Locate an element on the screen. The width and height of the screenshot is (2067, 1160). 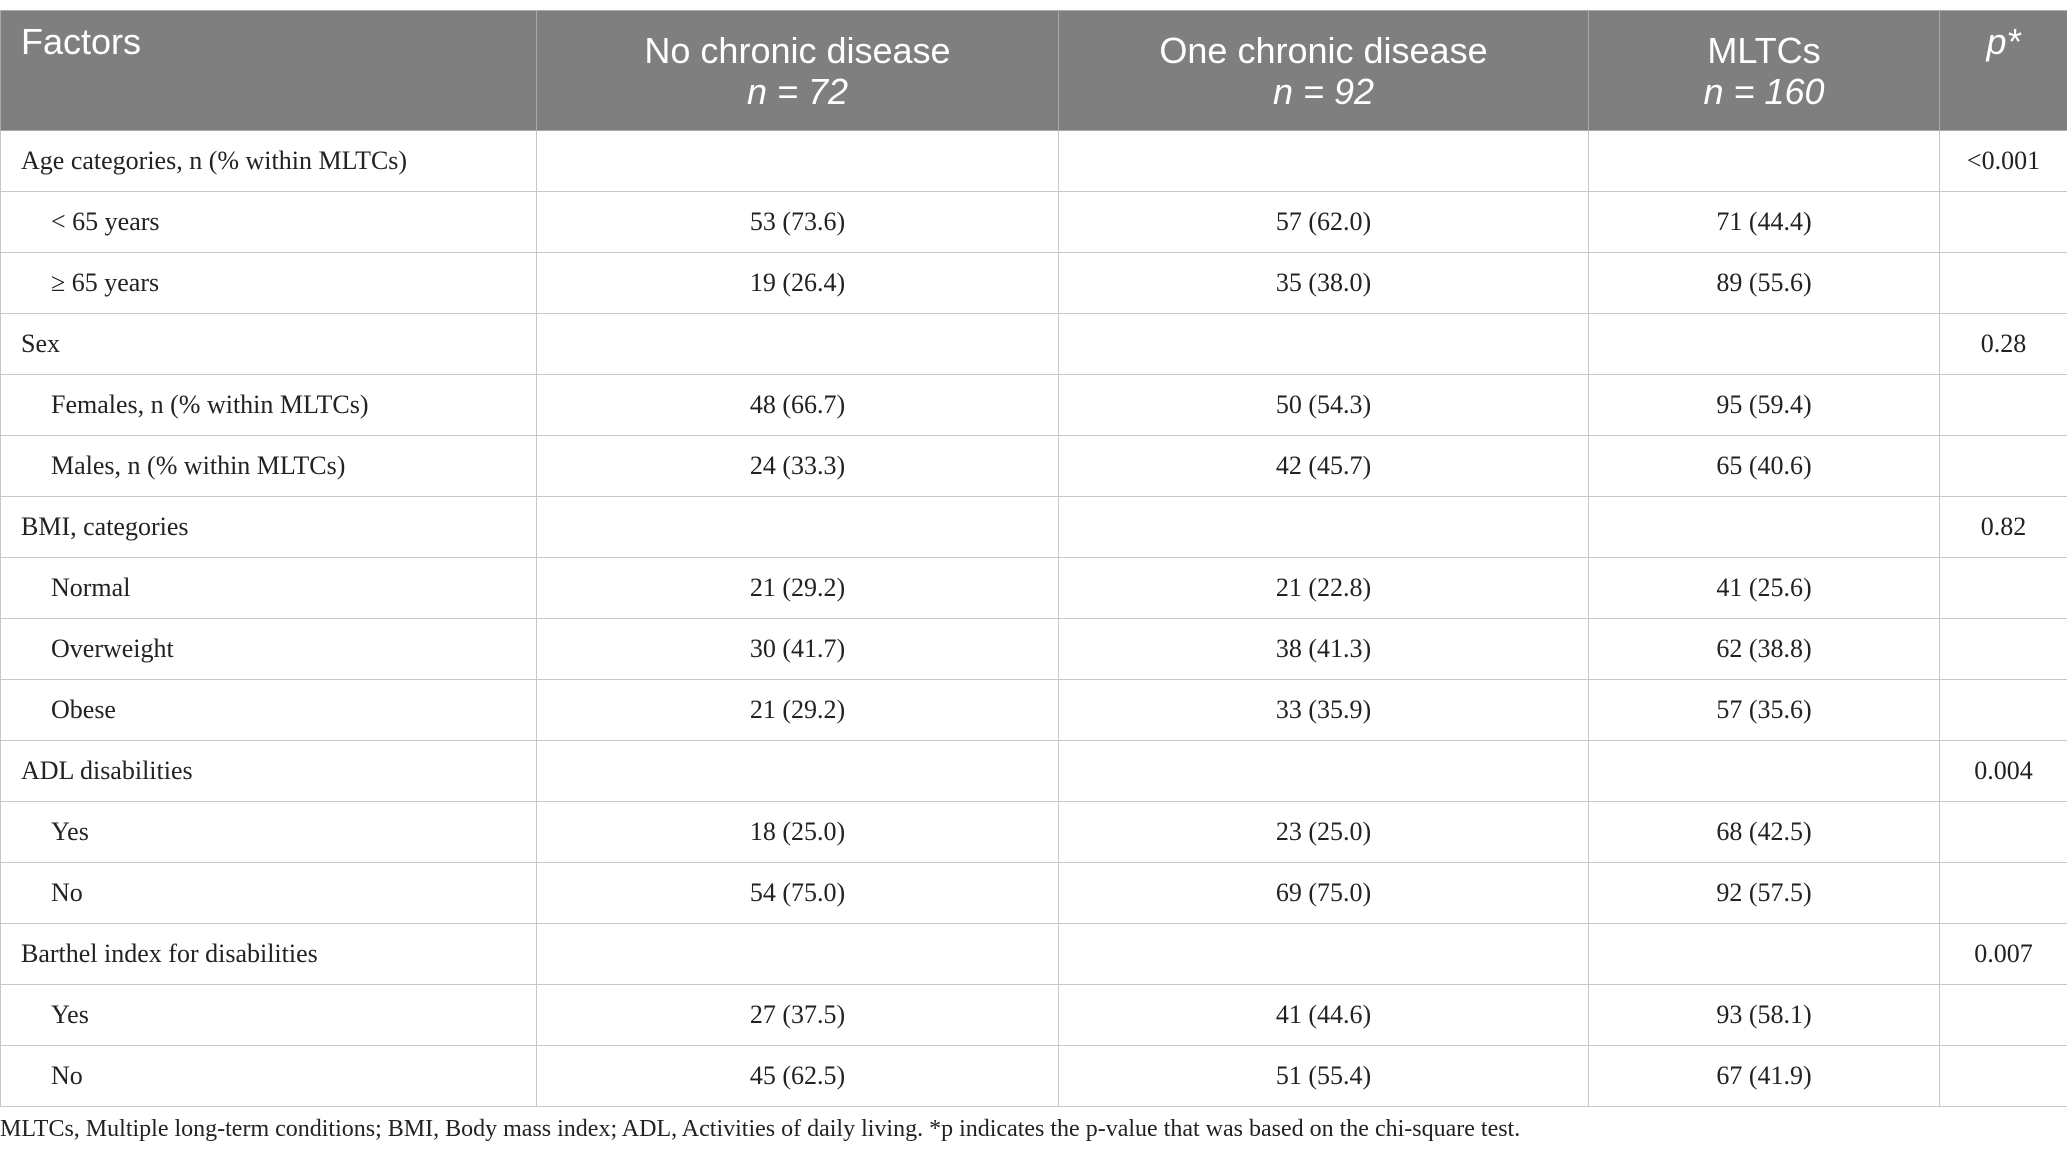
cell-value: 92 (57.5) is located at coordinates (1764, 893).